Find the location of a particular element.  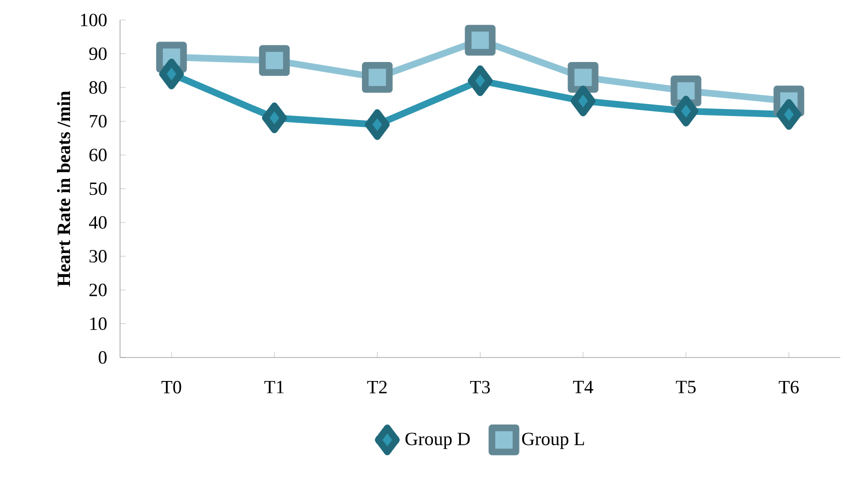

y-tick-label: 10 is located at coordinates (98, 324).